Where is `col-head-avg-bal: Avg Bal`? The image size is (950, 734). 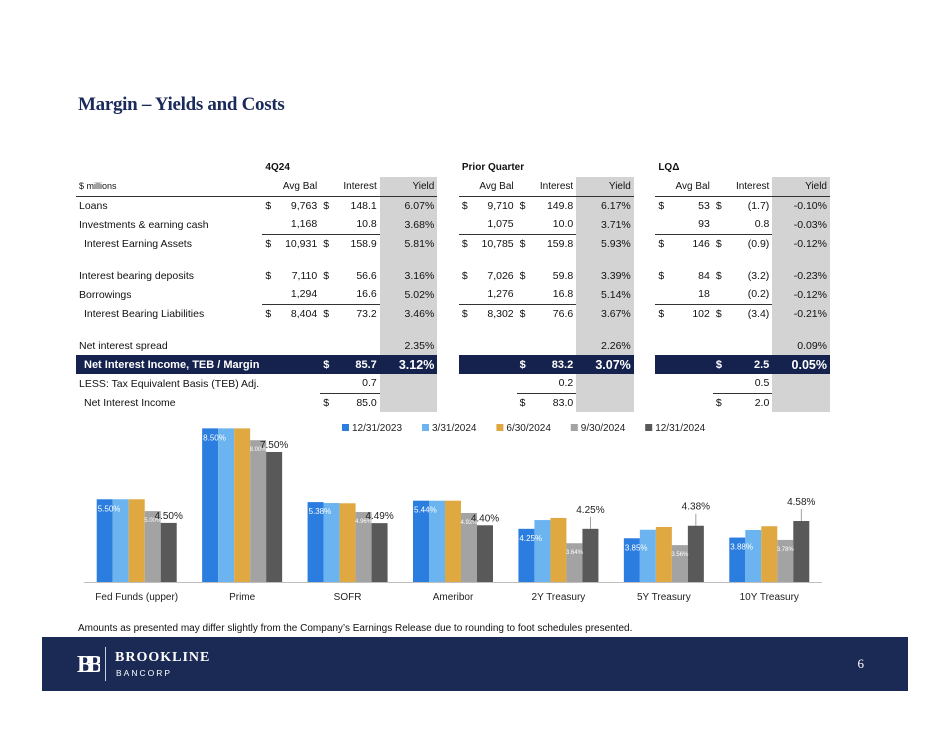
col-head-avg-bal: Avg Bal is located at coordinates (291, 187).